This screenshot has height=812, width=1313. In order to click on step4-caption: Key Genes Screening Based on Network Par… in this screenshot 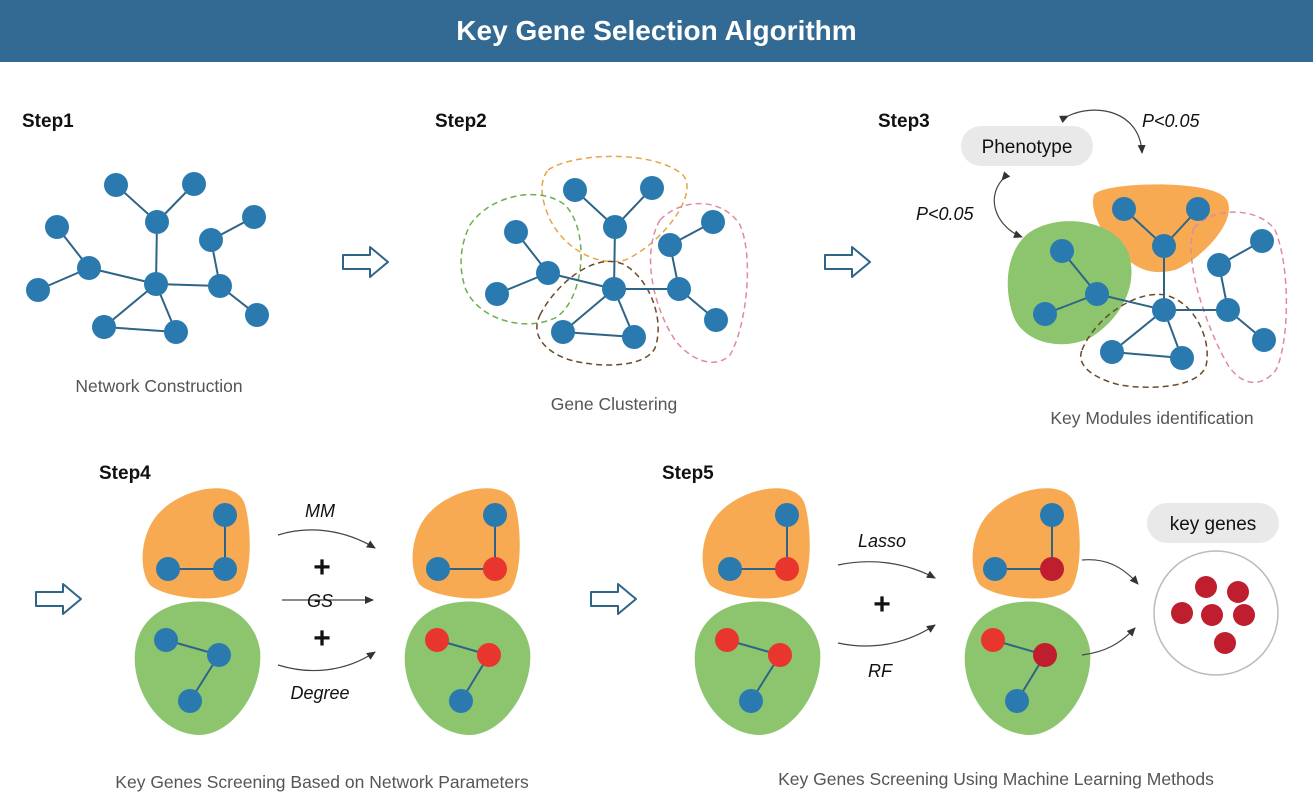, I will do `click(322, 782)`.